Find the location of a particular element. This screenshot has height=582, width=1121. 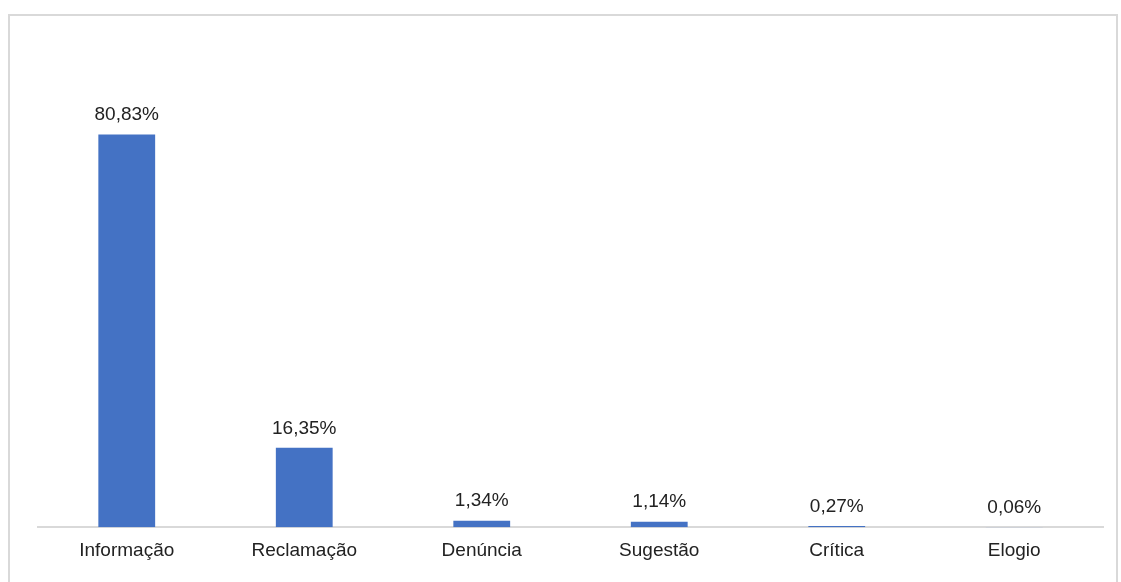

x-tick-label: Reclamação is located at coordinates (304, 549).